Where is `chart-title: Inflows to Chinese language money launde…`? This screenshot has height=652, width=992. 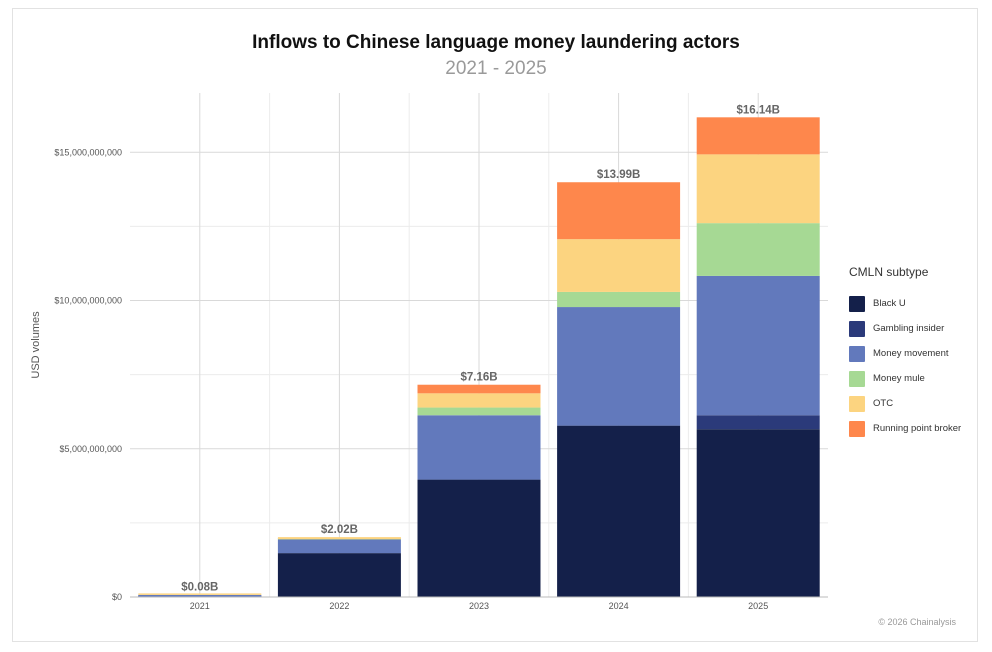 chart-title: Inflows to Chinese language money launde… is located at coordinates (496, 42).